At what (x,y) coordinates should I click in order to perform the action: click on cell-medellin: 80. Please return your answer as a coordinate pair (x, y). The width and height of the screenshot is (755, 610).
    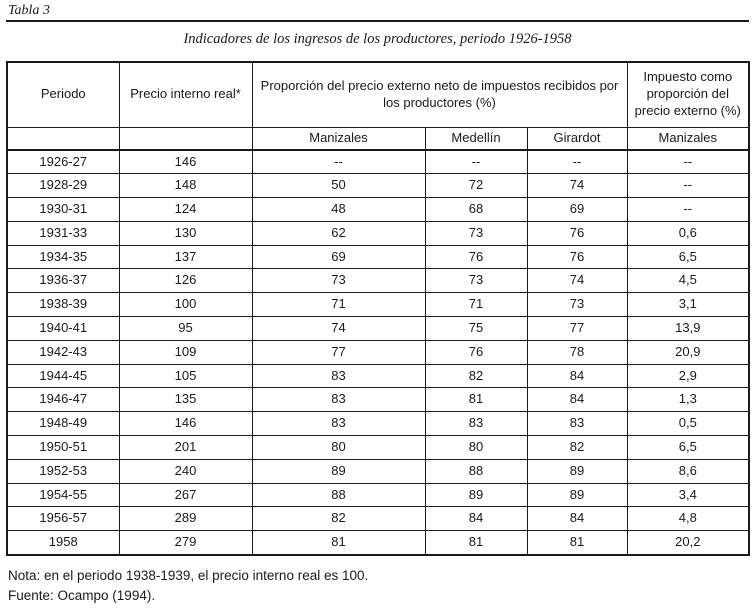
    Looking at the image, I should click on (476, 447).